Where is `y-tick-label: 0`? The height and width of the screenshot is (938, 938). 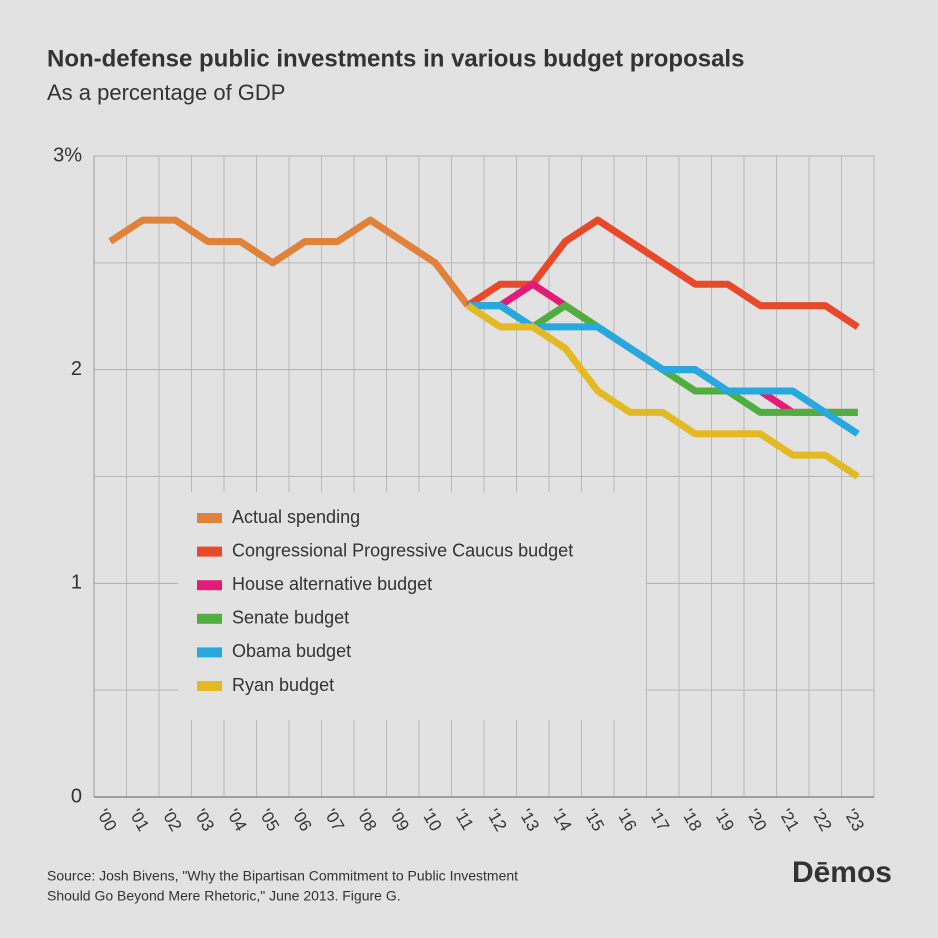
y-tick-label: 0 is located at coordinates (76, 796).